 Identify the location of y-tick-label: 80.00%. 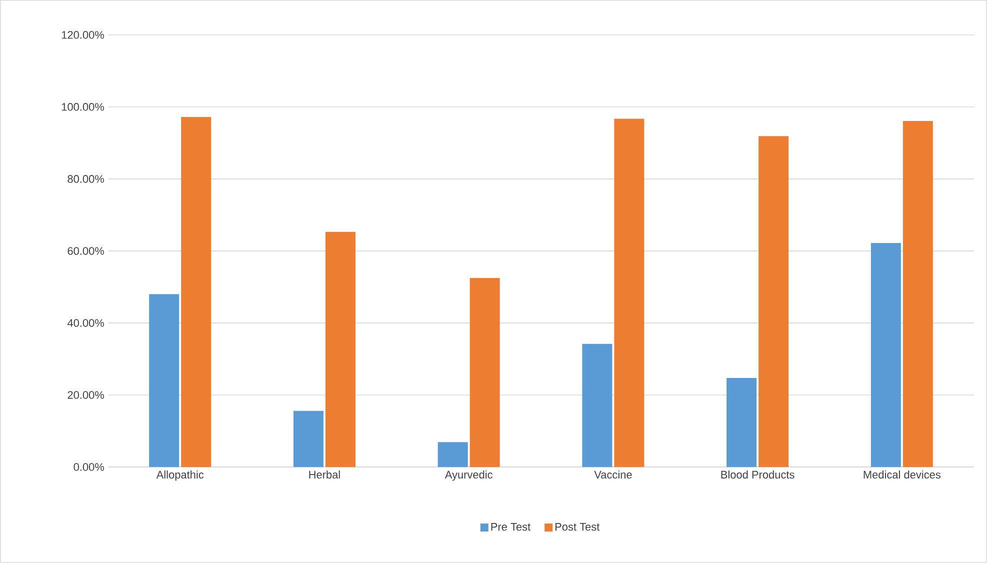
(86, 179).